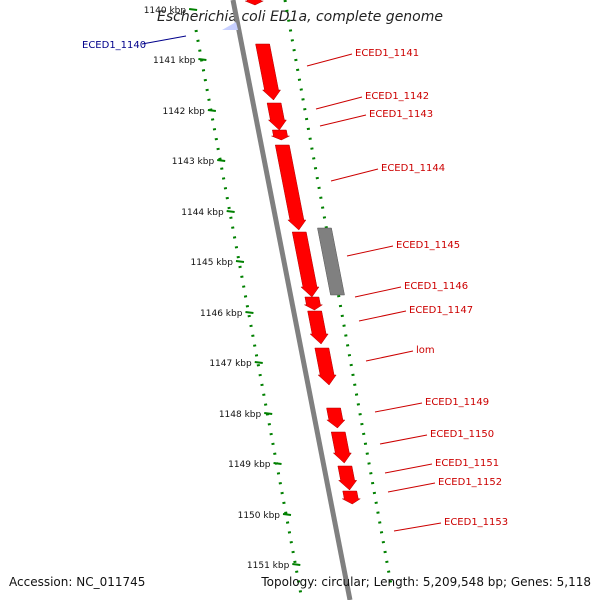 The height and width of the screenshot is (600, 600). I want to click on gene-label-eced1-1143: ECED1_1143, so click(401, 114).